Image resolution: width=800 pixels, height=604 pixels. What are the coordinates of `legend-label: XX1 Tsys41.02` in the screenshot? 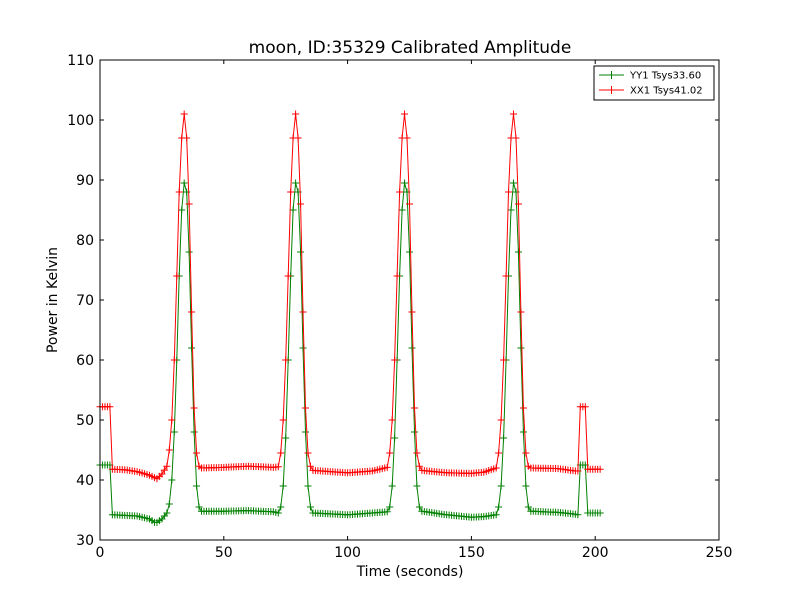 It's located at (666, 91).